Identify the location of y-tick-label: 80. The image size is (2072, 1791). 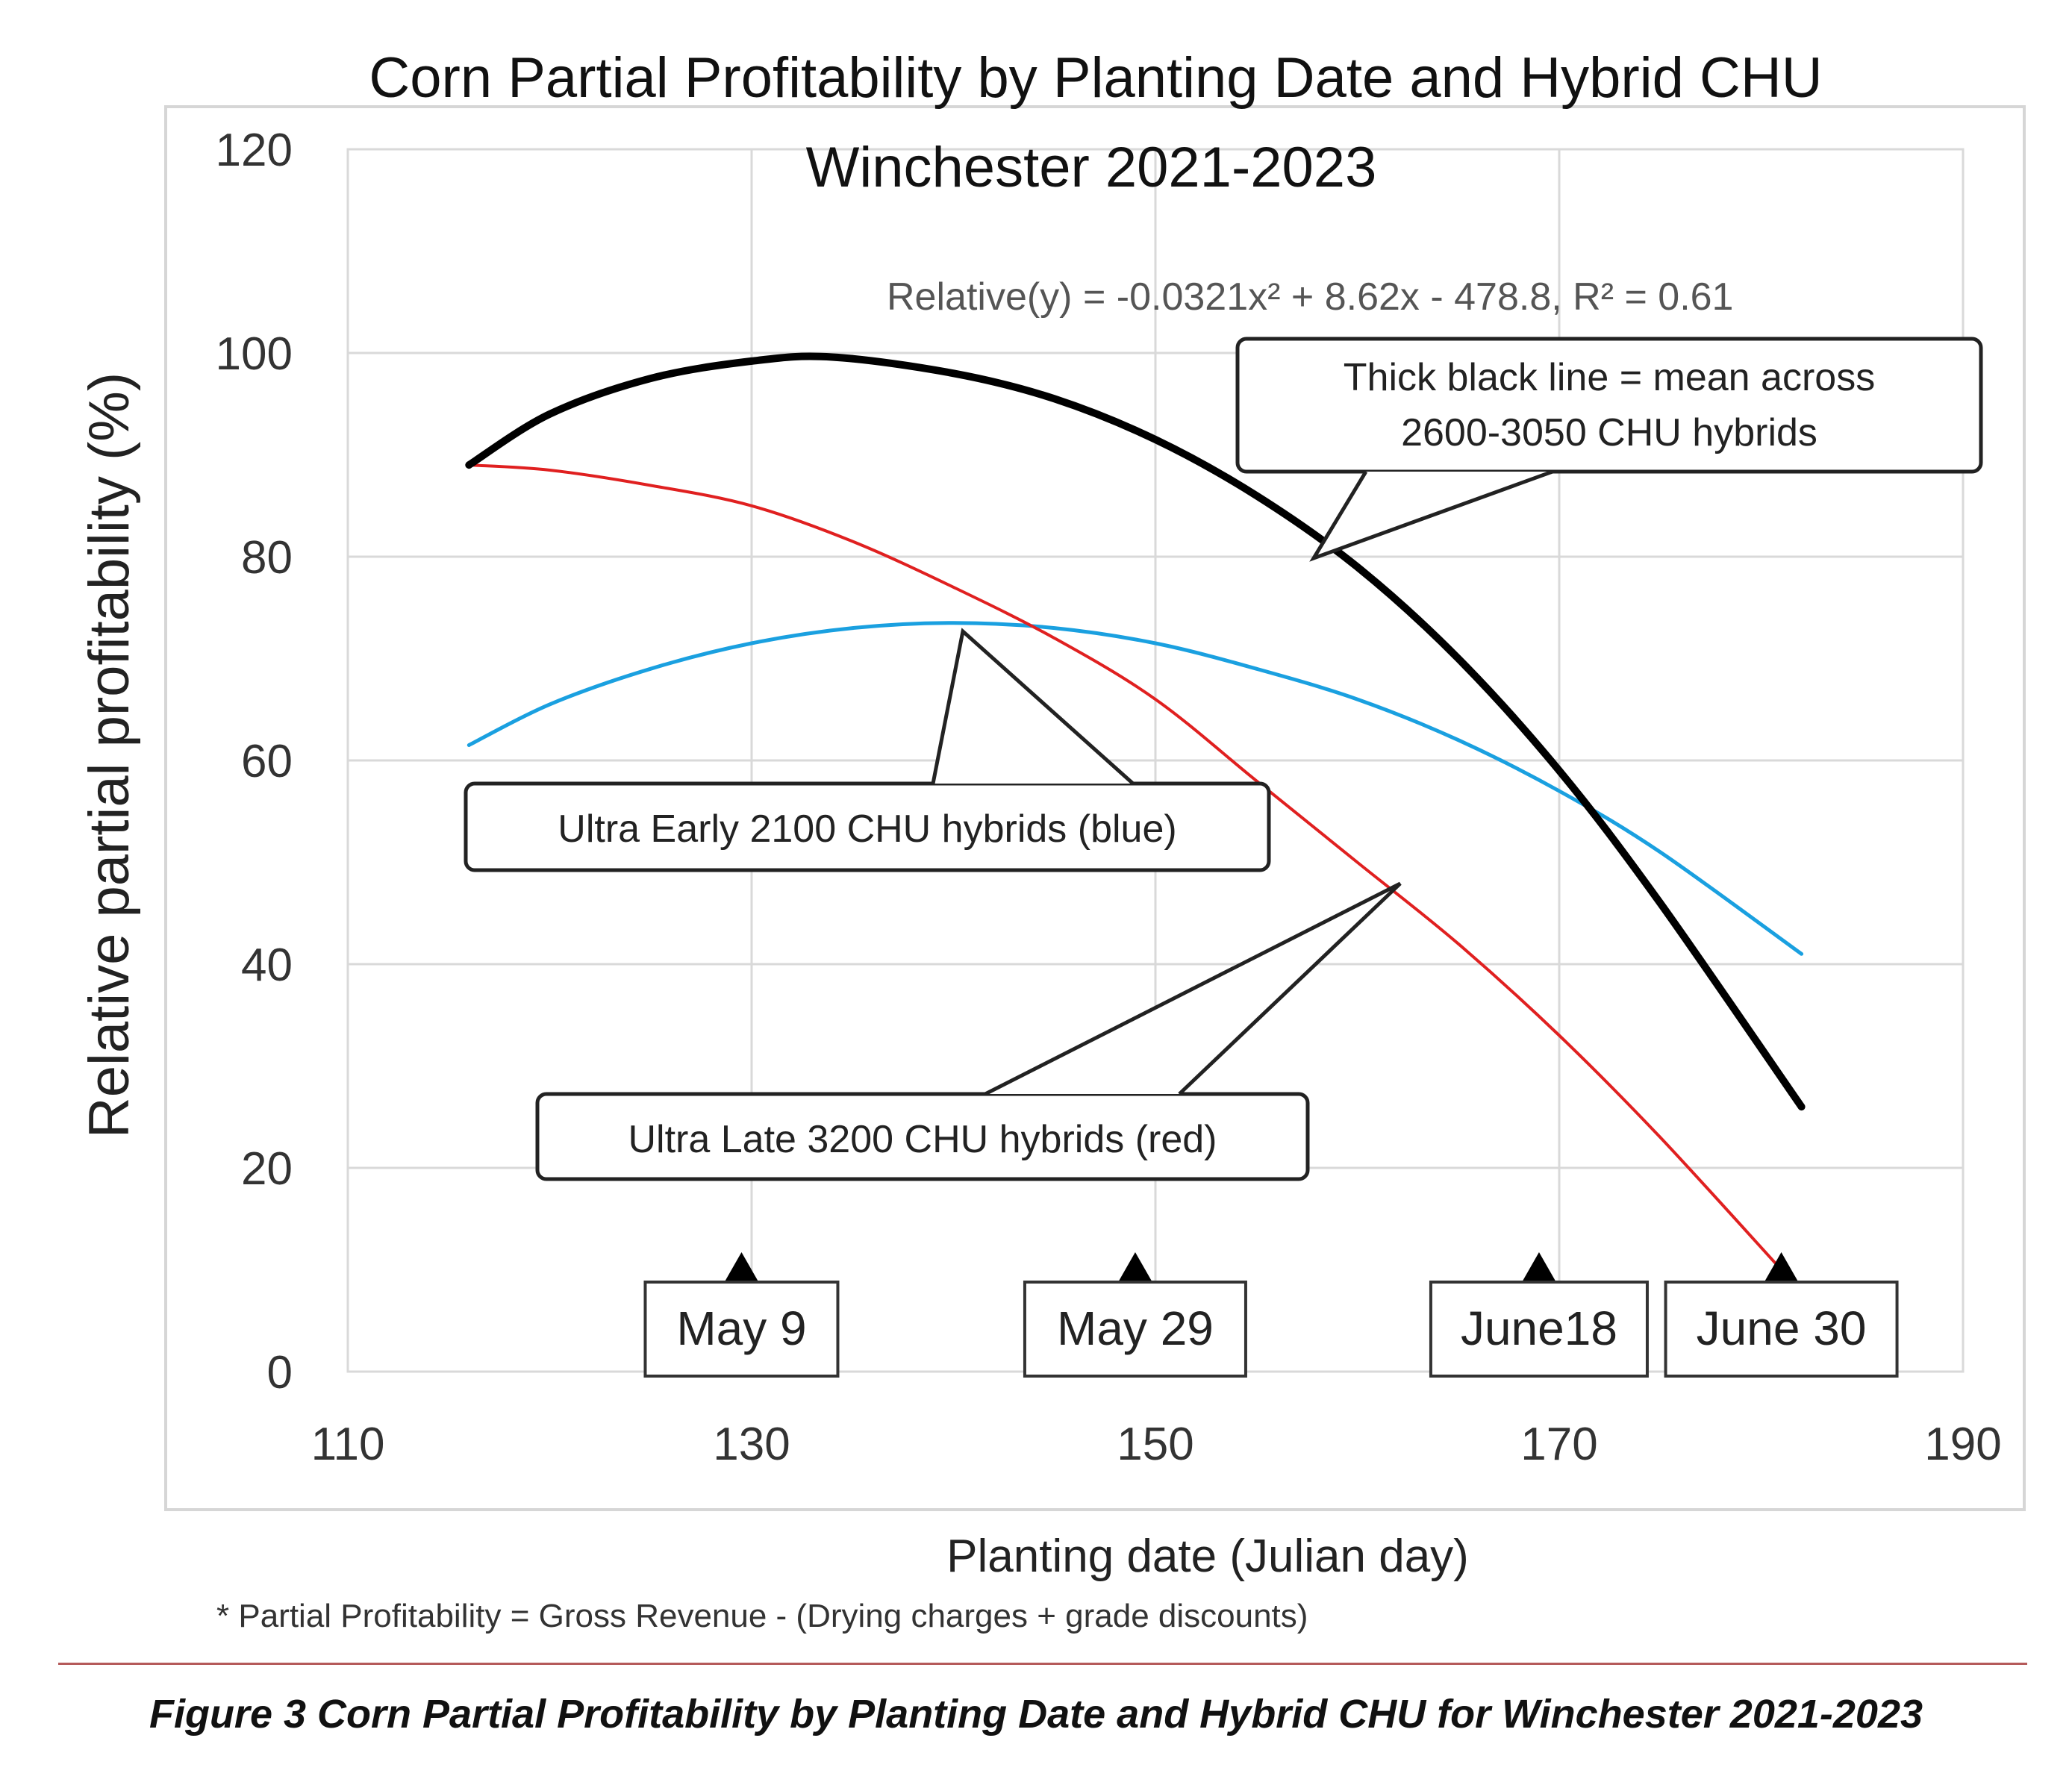
(267, 558).